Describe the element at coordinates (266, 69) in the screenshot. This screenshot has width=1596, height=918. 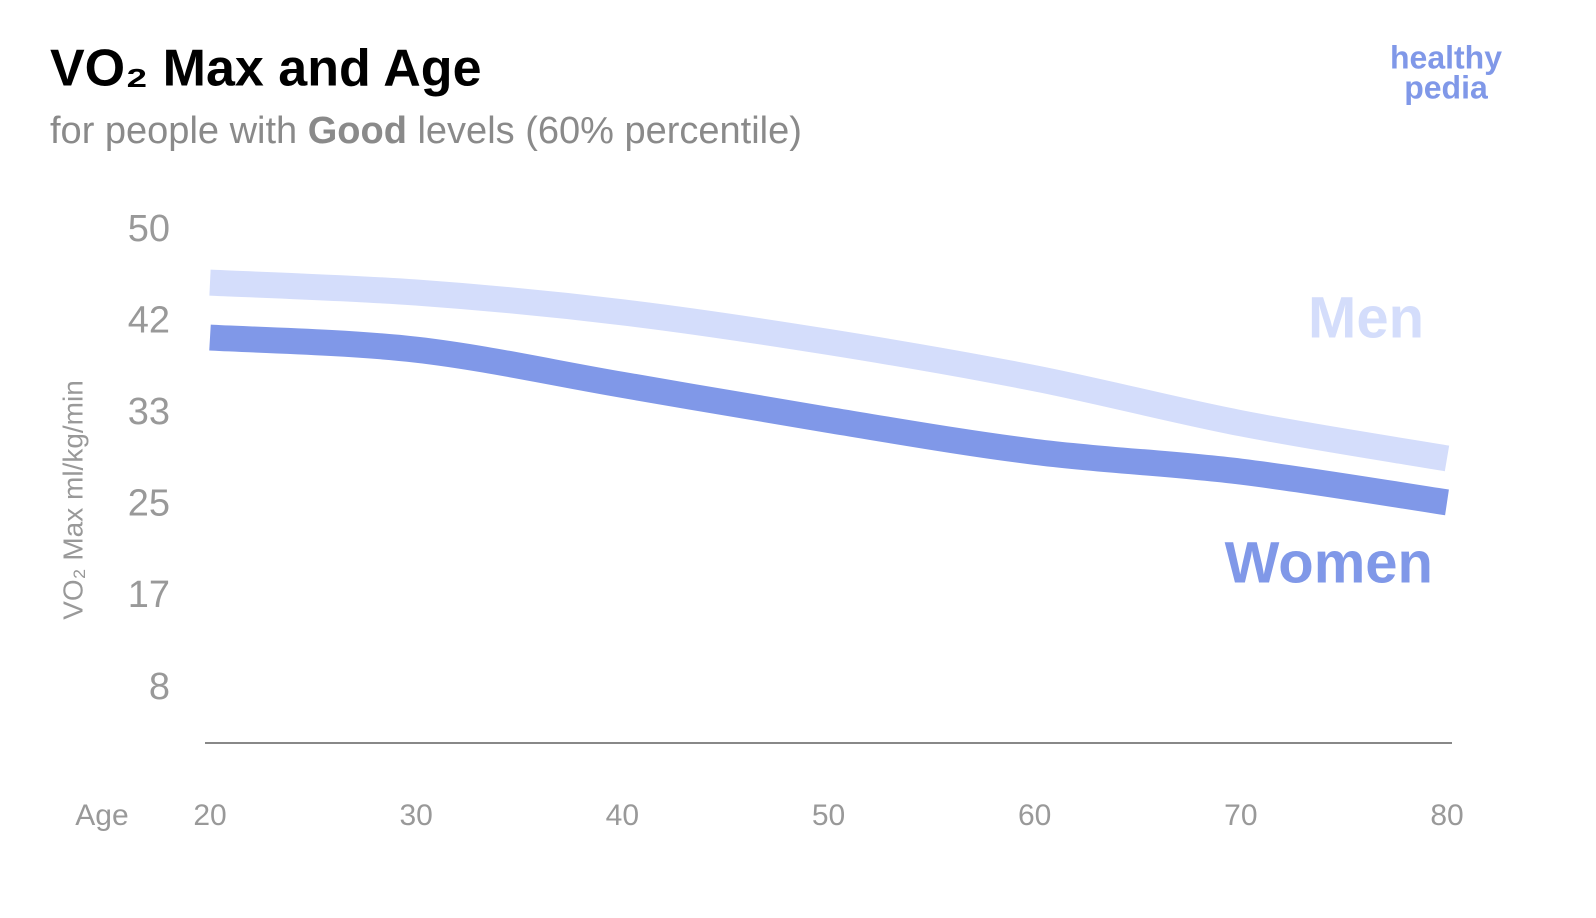
I see `chart-title: VO₂ Max and Age` at that location.